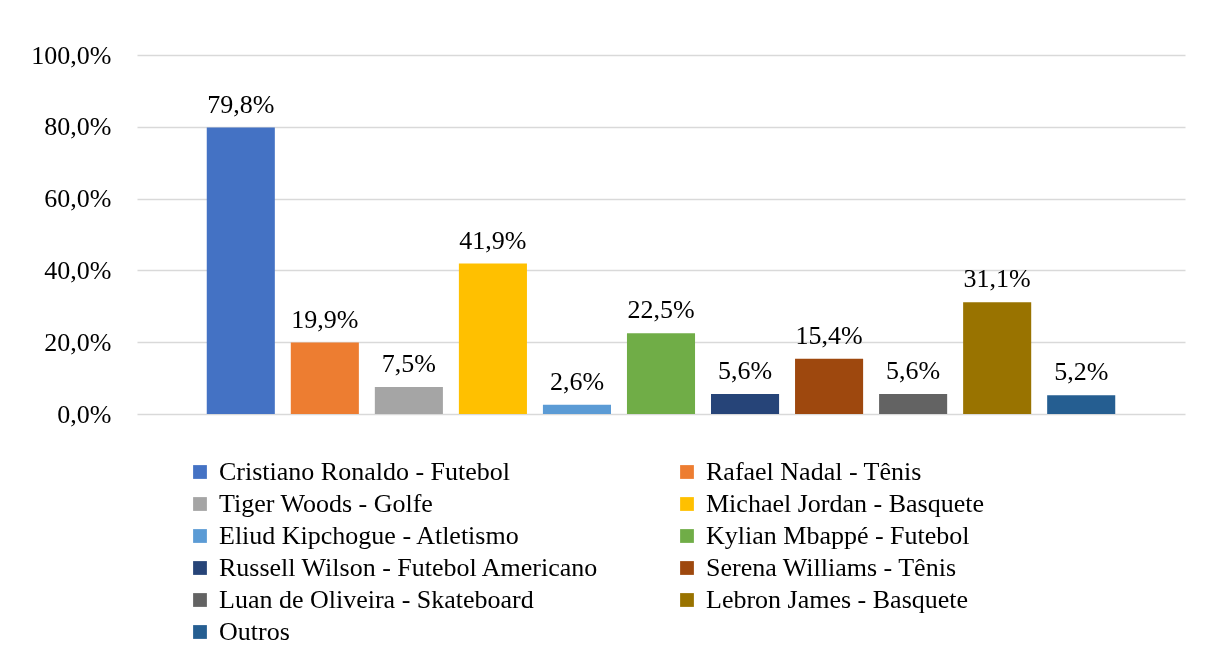 Image resolution: width=1207 pixels, height=648 pixels. What do you see at coordinates (84, 414) in the screenshot?
I see `y-tick-label: 0,0%` at bounding box center [84, 414].